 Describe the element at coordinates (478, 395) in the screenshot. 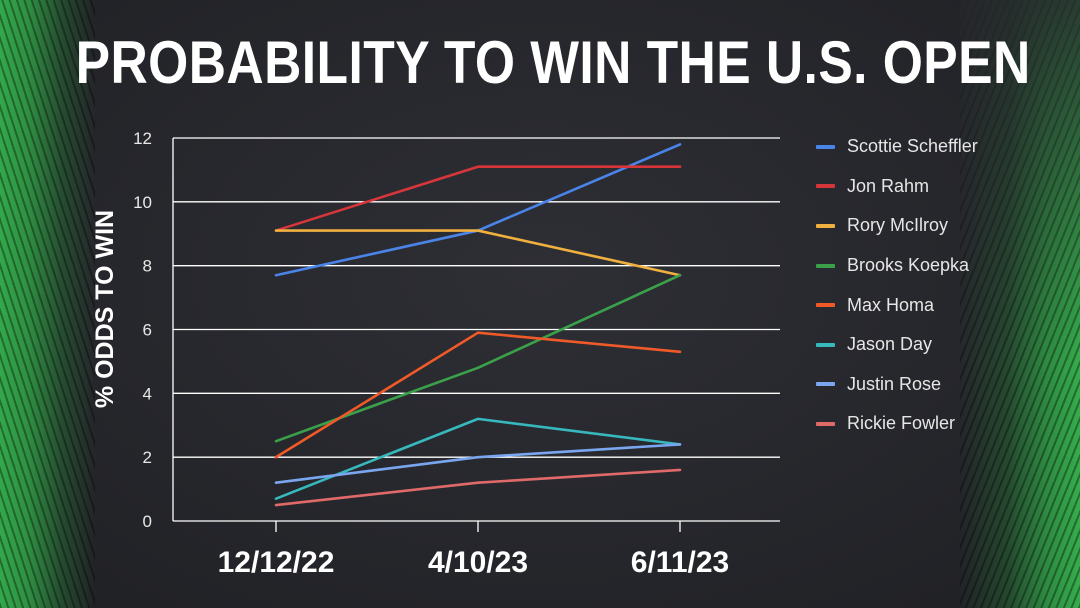

I see `series-line-max-homa` at that location.